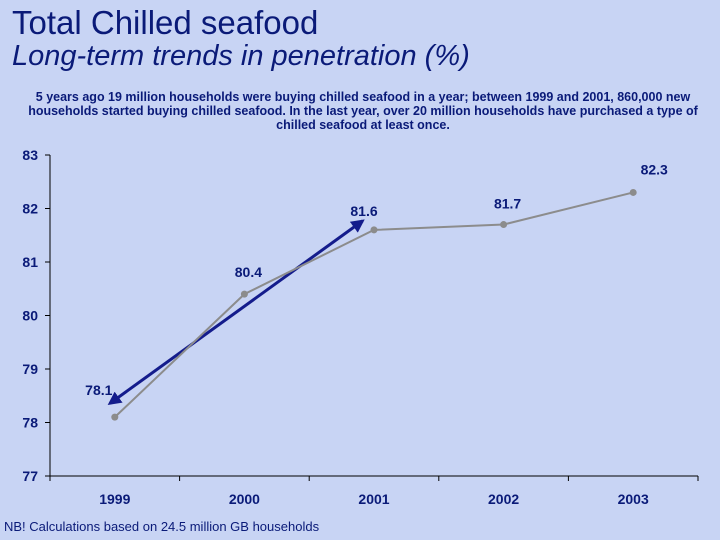  I want to click on x-tick-label: 2003, so click(633, 499).